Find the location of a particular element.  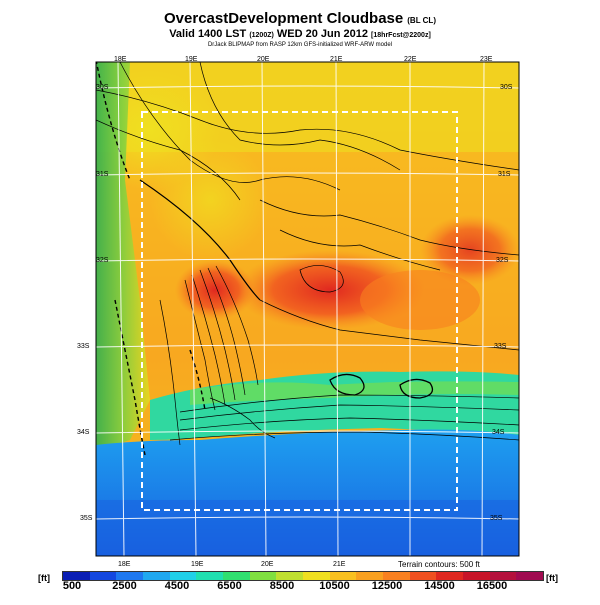

colorbar is located at coordinates (303, 576).